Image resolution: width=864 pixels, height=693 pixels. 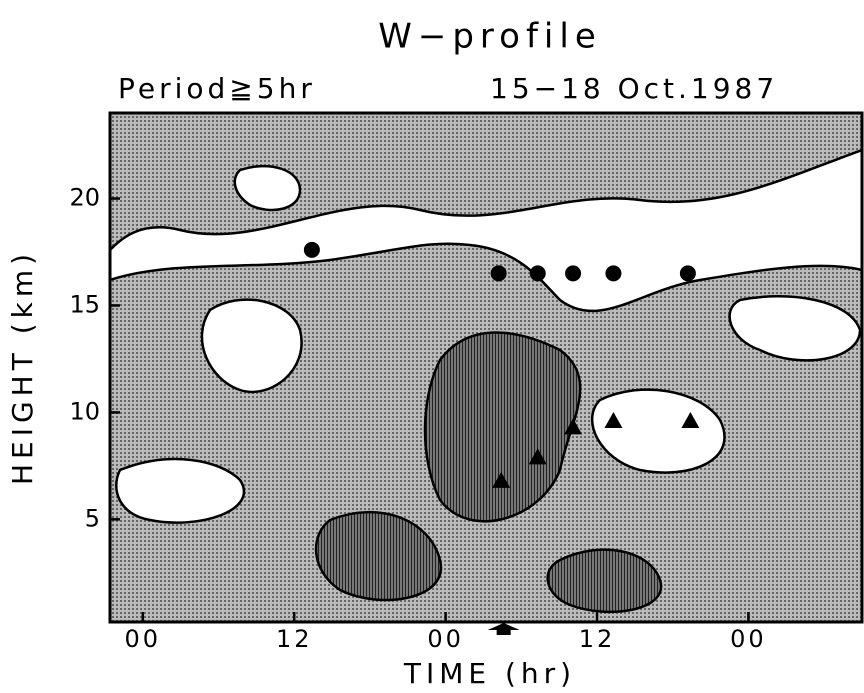 I want to click on y-tick-label: 20, so click(x=84, y=198).